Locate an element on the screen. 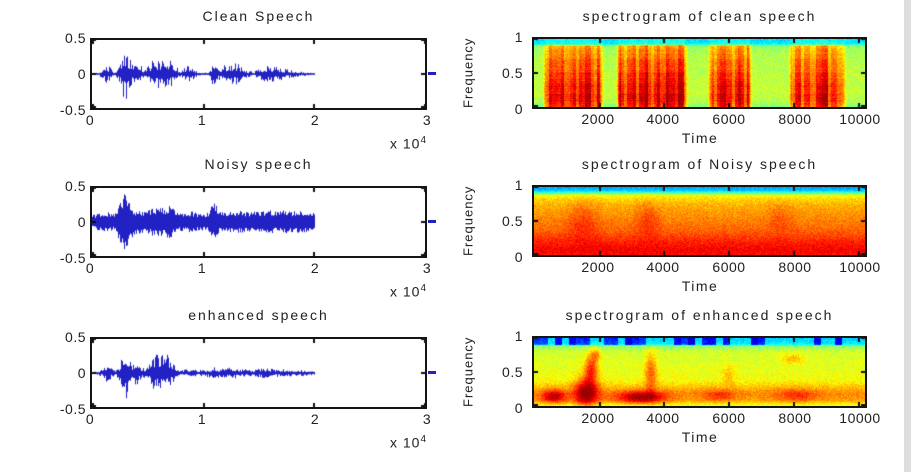 The width and height of the screenshot is (911, 472). enhanced-speech-waveform-canvas is located at coordinates (258, 373).